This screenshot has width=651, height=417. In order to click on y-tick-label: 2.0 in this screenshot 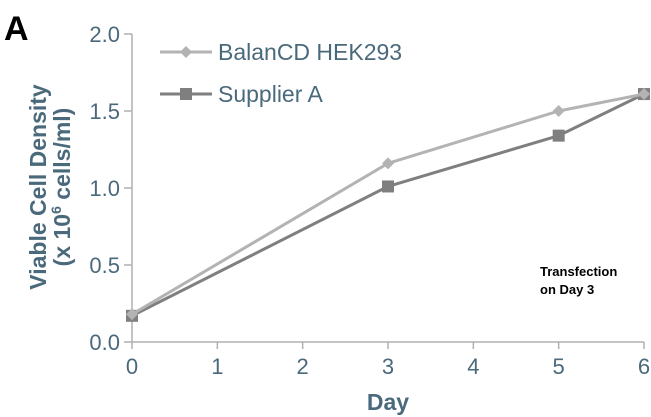, I will do `click(104, 34)`.